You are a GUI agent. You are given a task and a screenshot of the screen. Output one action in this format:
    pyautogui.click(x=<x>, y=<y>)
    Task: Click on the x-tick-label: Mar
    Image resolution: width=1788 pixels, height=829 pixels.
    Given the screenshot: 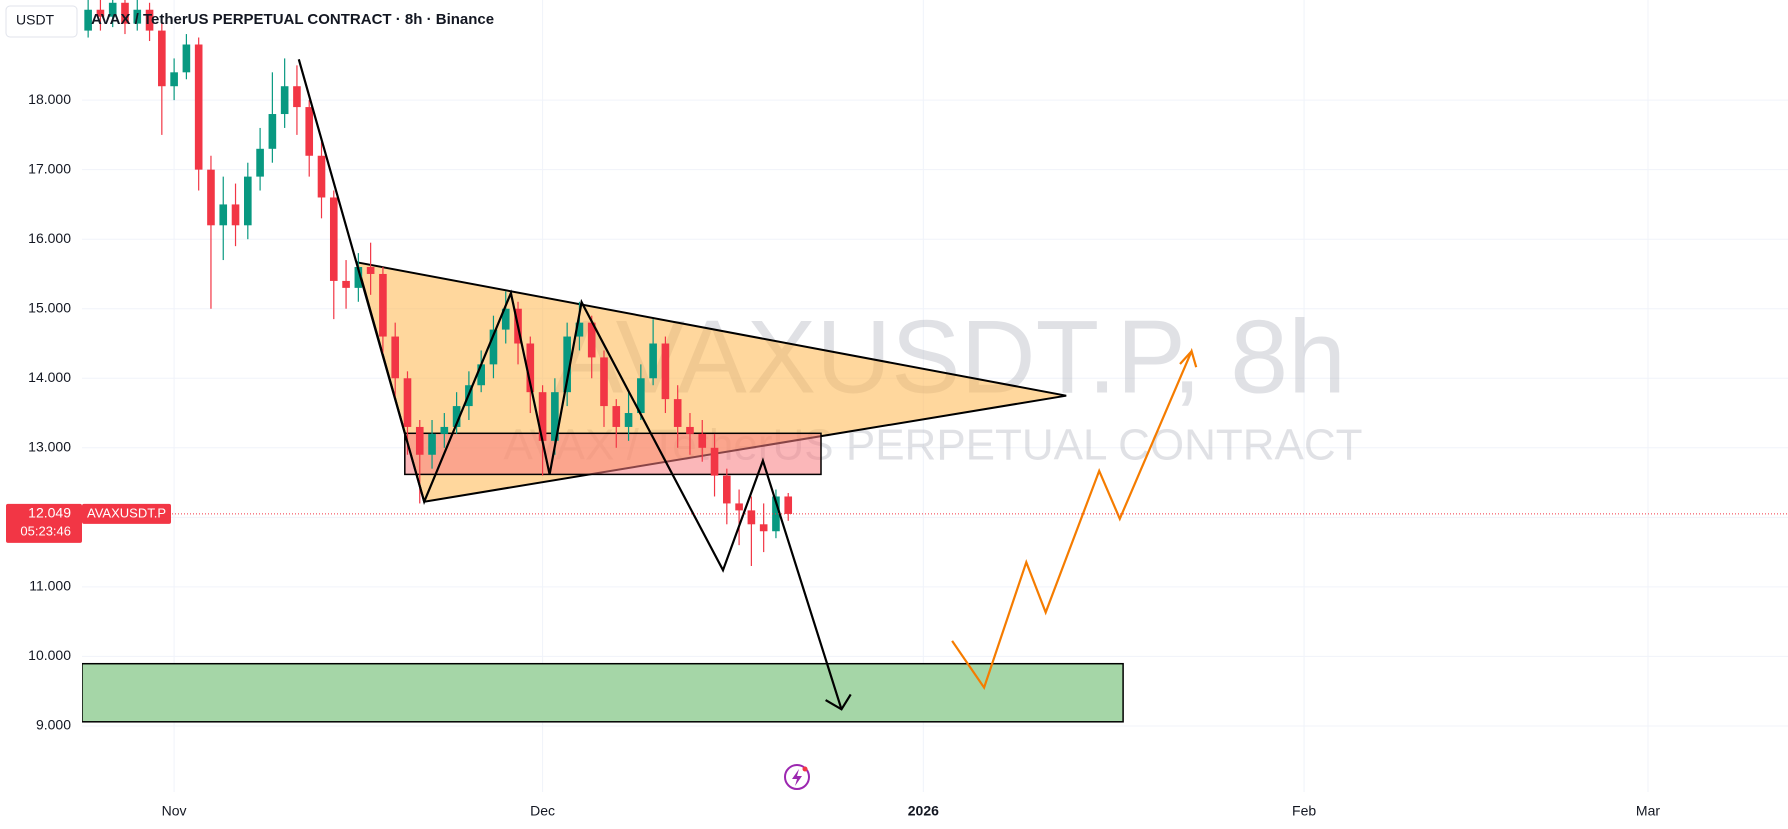 What is the action you would take?
    pyautogui.click(x=1648, y=811)
    